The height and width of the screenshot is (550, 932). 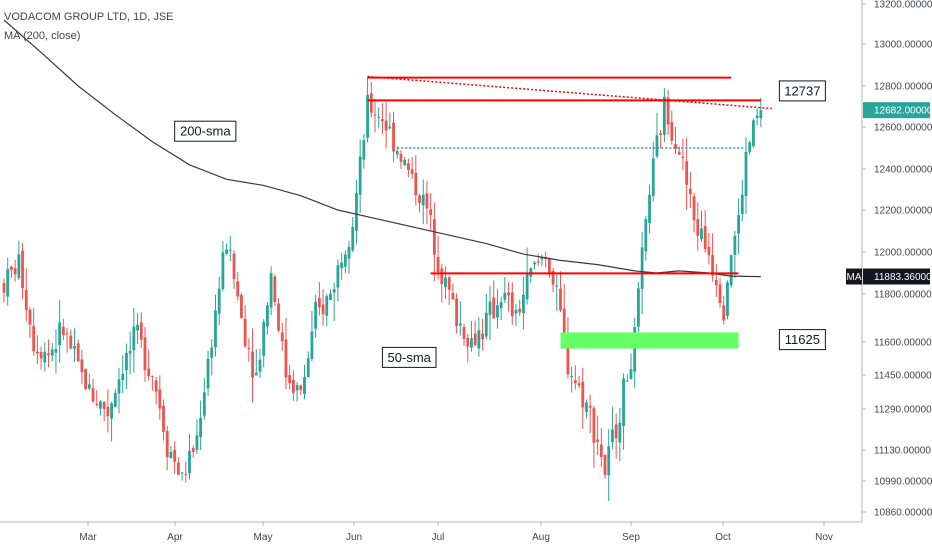 I want to click on annotation-box, so click(x=205, y=131).